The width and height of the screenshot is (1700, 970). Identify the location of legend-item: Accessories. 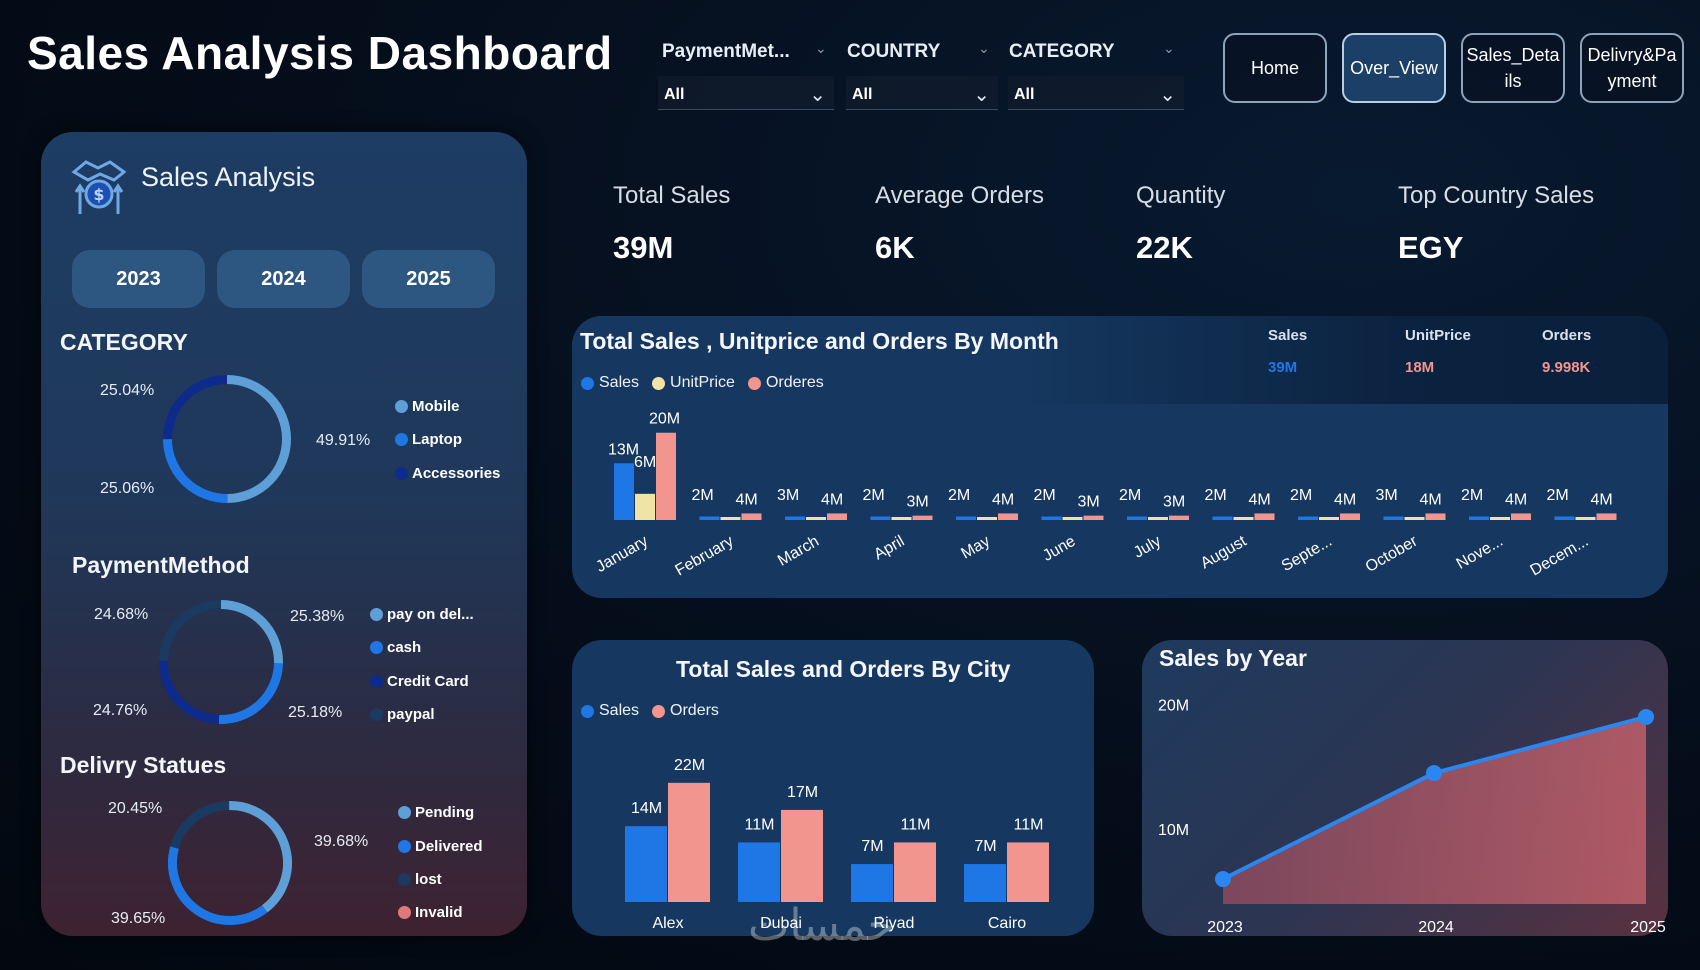
(447, 473).